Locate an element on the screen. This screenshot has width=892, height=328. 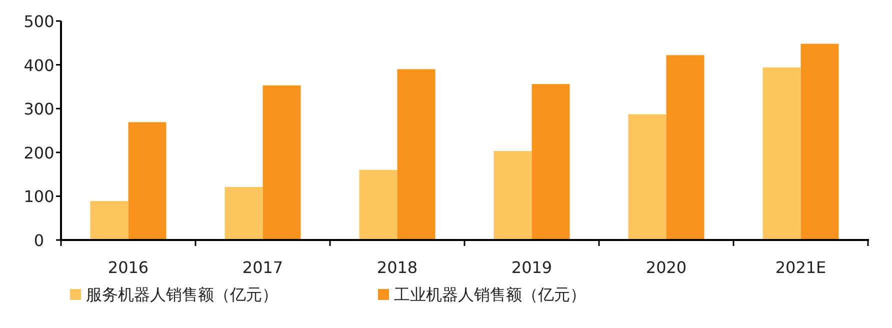
y-tick-label: 500 is located at coordinates (39, 21).